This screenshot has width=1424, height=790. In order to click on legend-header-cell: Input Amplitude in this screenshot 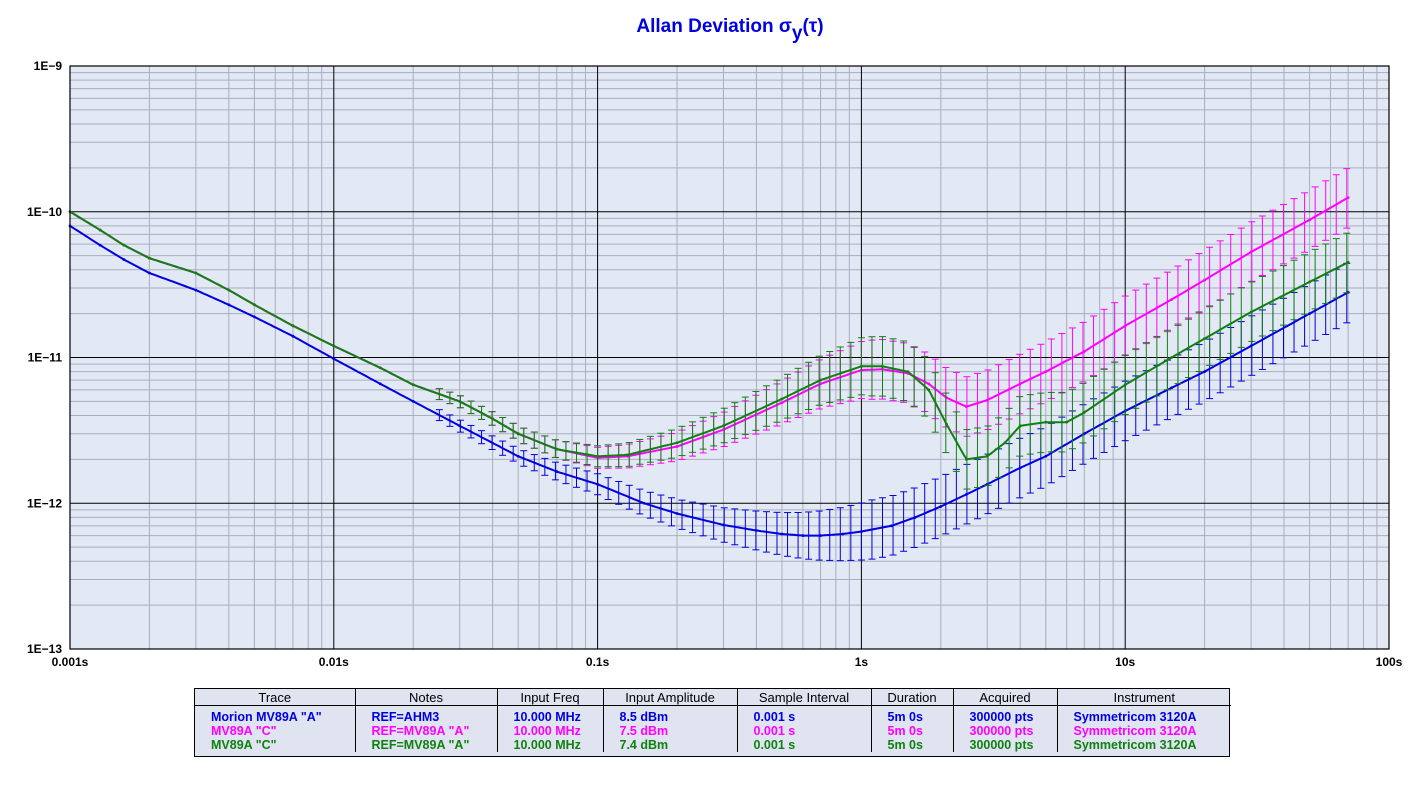, I will do `click(670, 697)`.